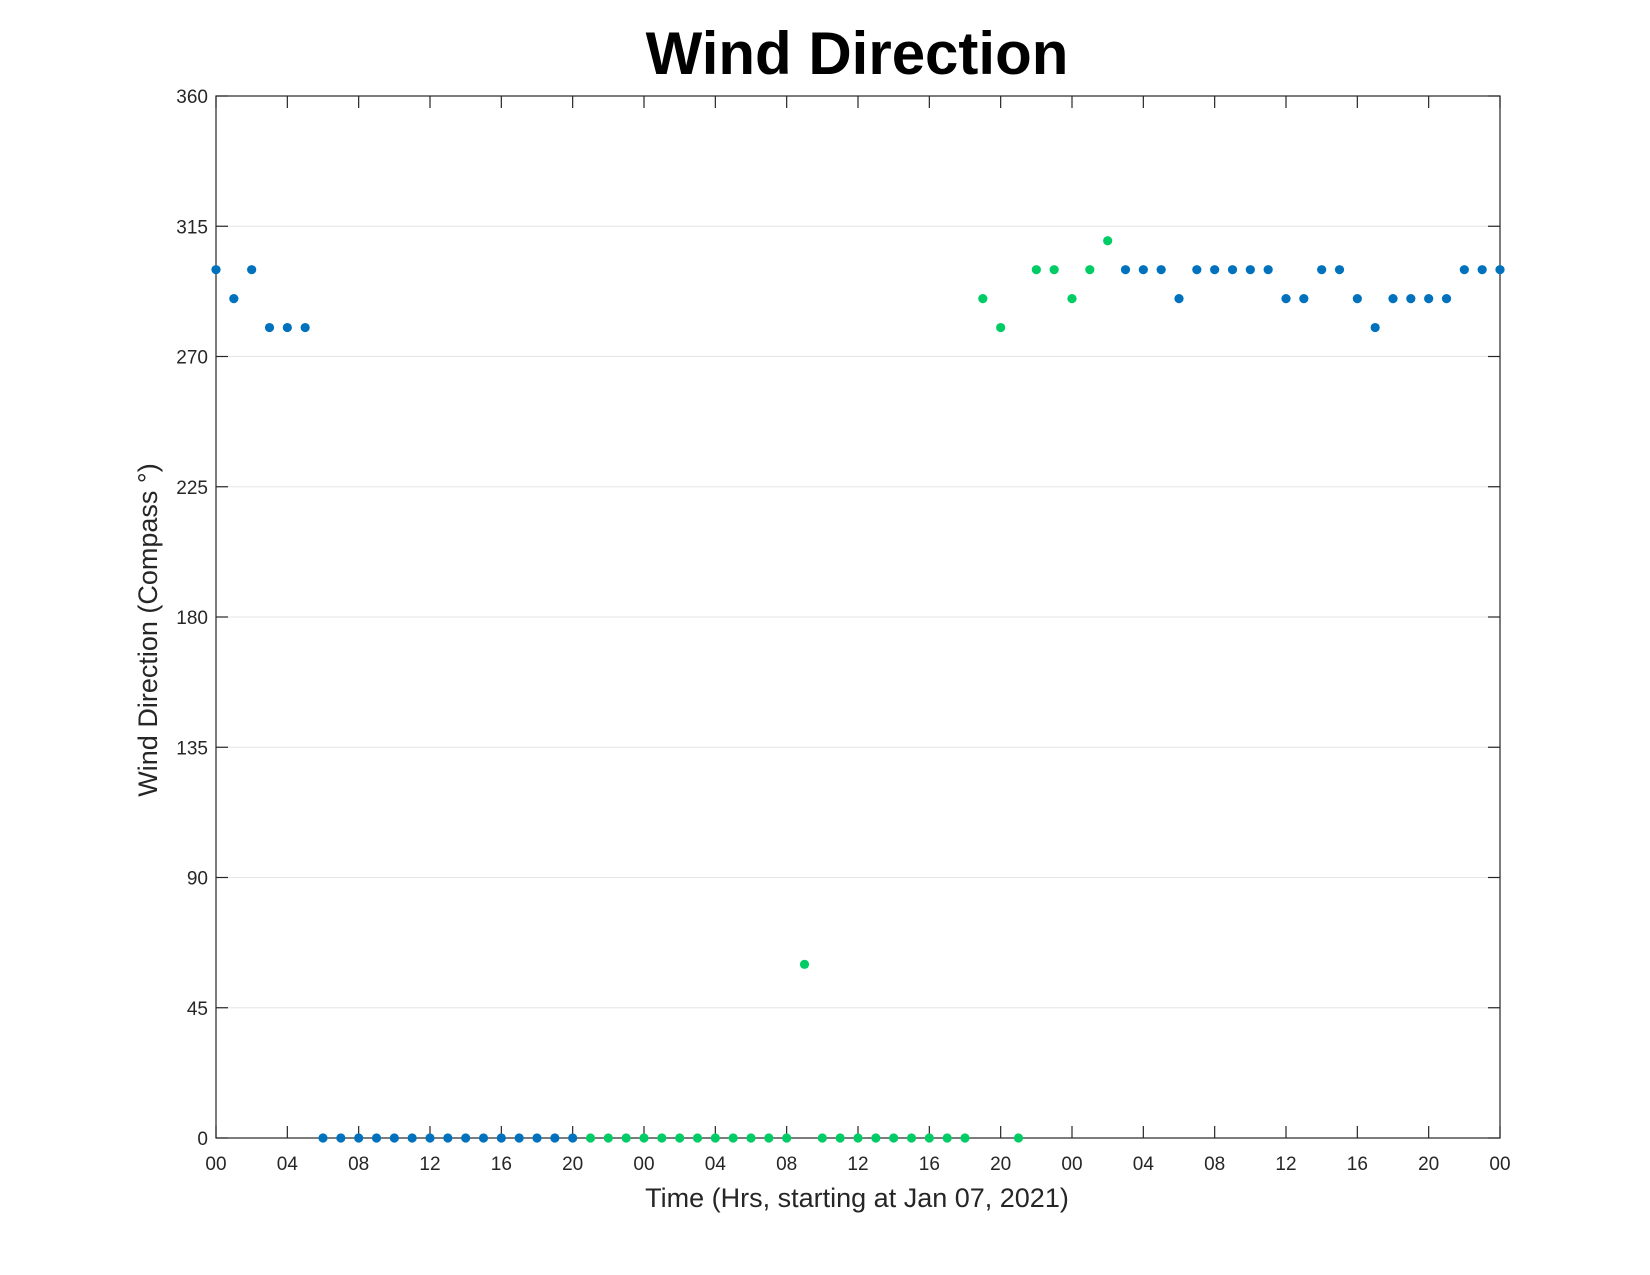  Describe the element at coordinates (857, 53) in the screenshot. I see `chart-title: Wind Direction` at that location.